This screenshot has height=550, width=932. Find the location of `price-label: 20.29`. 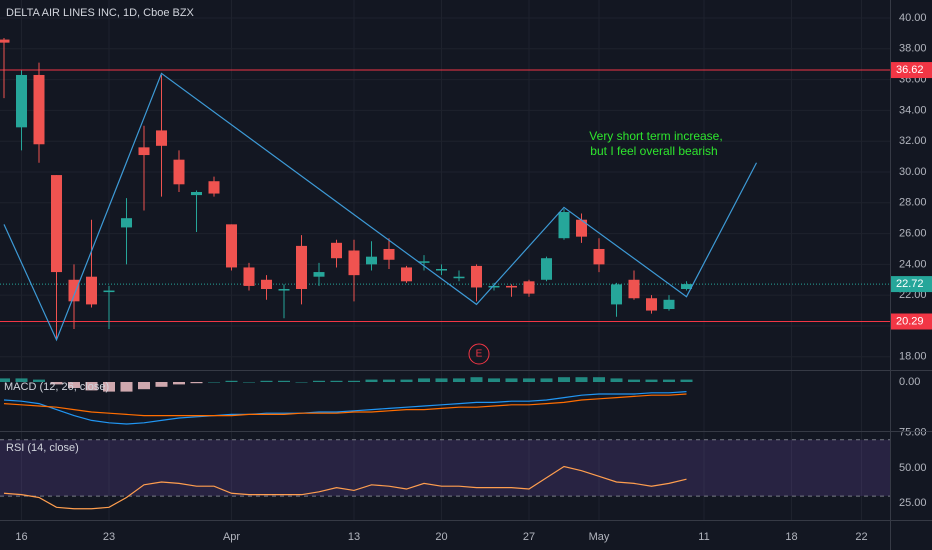

price-label: 20.29 is located at coordinates (910, 321).